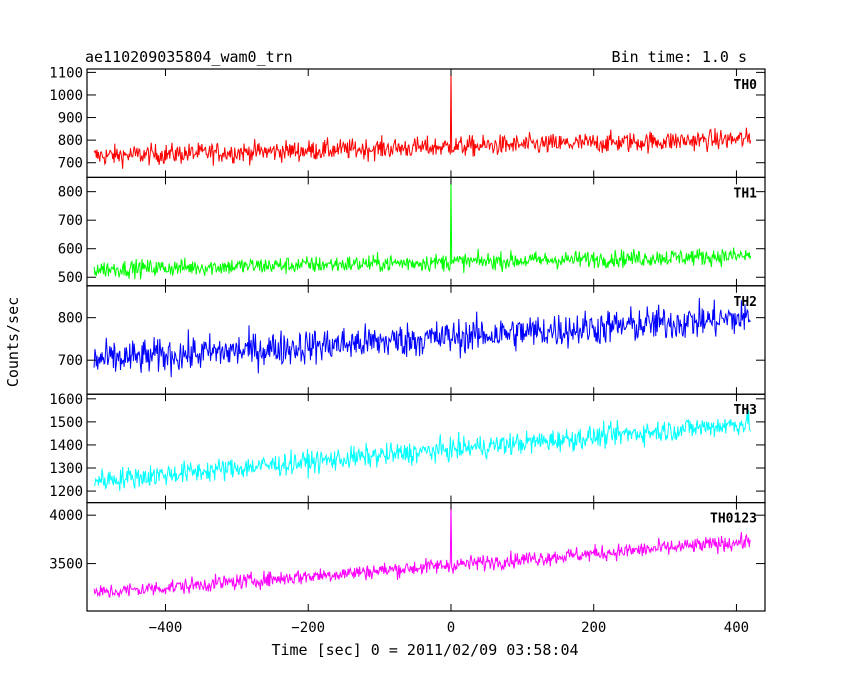  I want to click on panel-th1: 500 600 700 800 TH1, so click(412, 231).